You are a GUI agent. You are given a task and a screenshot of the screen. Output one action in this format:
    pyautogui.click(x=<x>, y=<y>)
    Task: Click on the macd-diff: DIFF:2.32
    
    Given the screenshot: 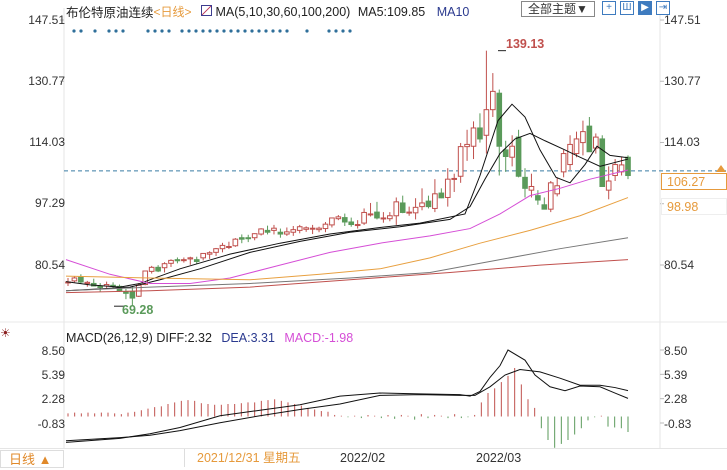 What is the action you would take?
    pyautogui.click(x=184, y=338)
    